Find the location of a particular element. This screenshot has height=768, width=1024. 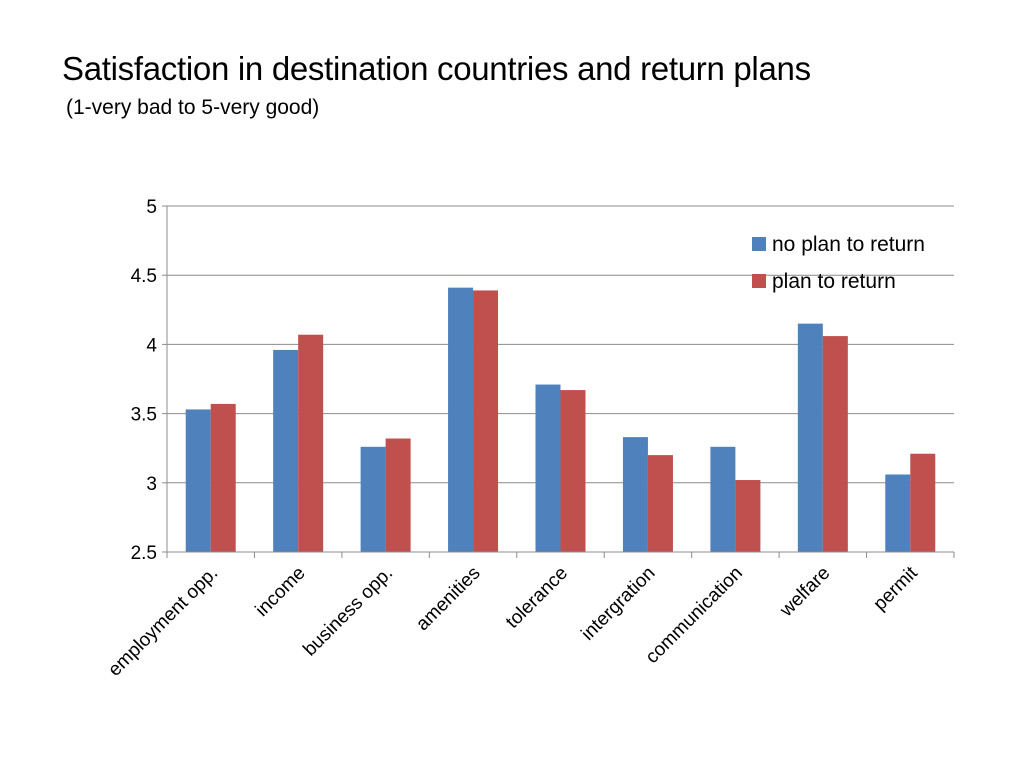

y-tick-label: 3 is located at coordinates (151, 484).